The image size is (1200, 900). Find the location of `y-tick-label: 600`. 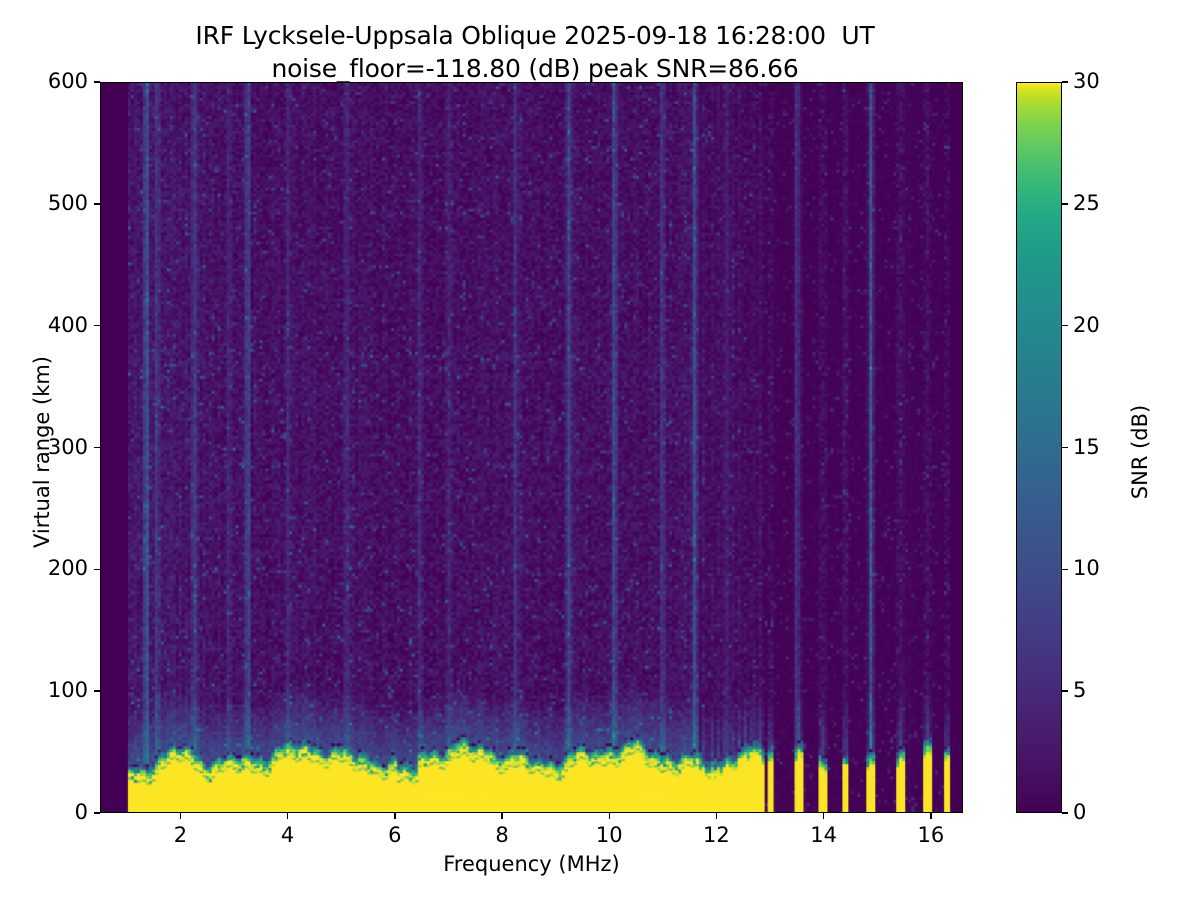

y-tick-label: 600 is located at coordinates (67, 81).